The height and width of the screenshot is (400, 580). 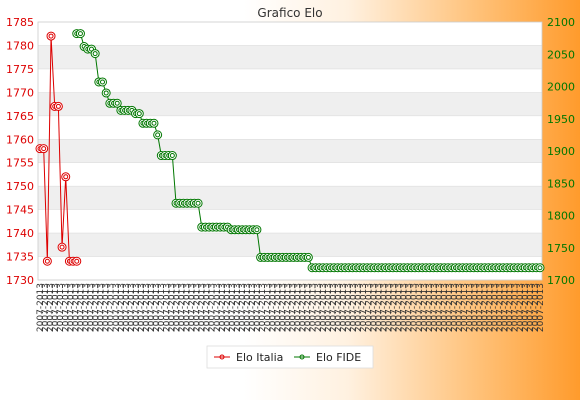 I want to click on right-tick-label: 2000, so click(x=561, y=87).